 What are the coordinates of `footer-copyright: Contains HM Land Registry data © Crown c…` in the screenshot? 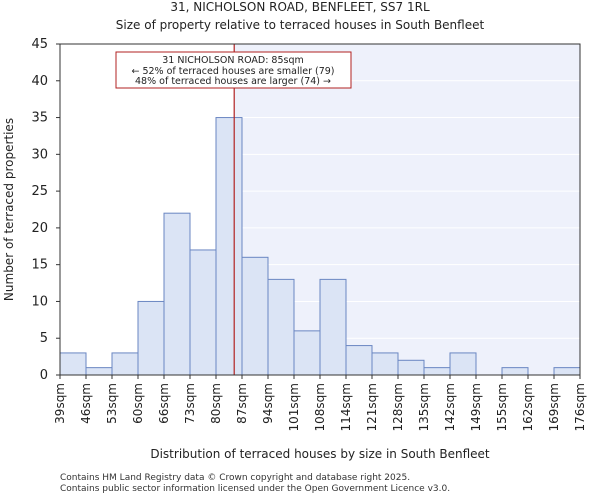 It's located at (235, 478).